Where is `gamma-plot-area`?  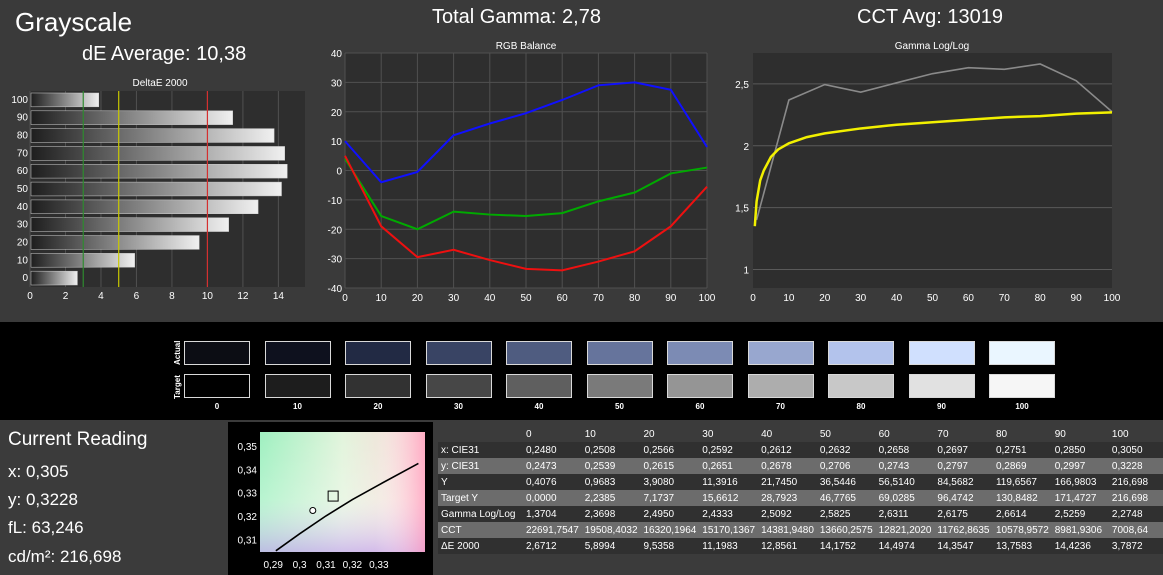 gamma-plot-area is located at coordinates (932, 170).